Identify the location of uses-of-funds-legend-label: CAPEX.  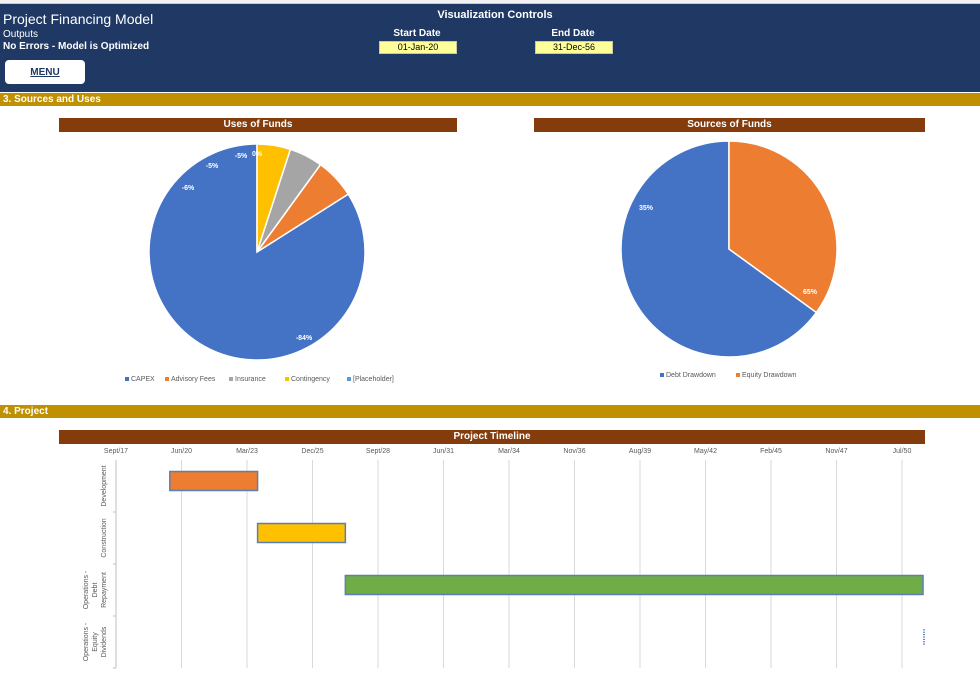
(143, 379).